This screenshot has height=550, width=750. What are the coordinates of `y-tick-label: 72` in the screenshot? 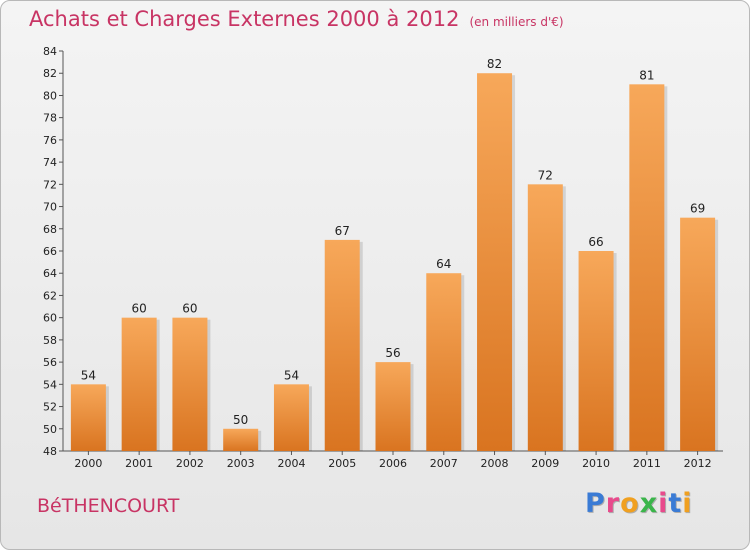 It's located at (50, 184).